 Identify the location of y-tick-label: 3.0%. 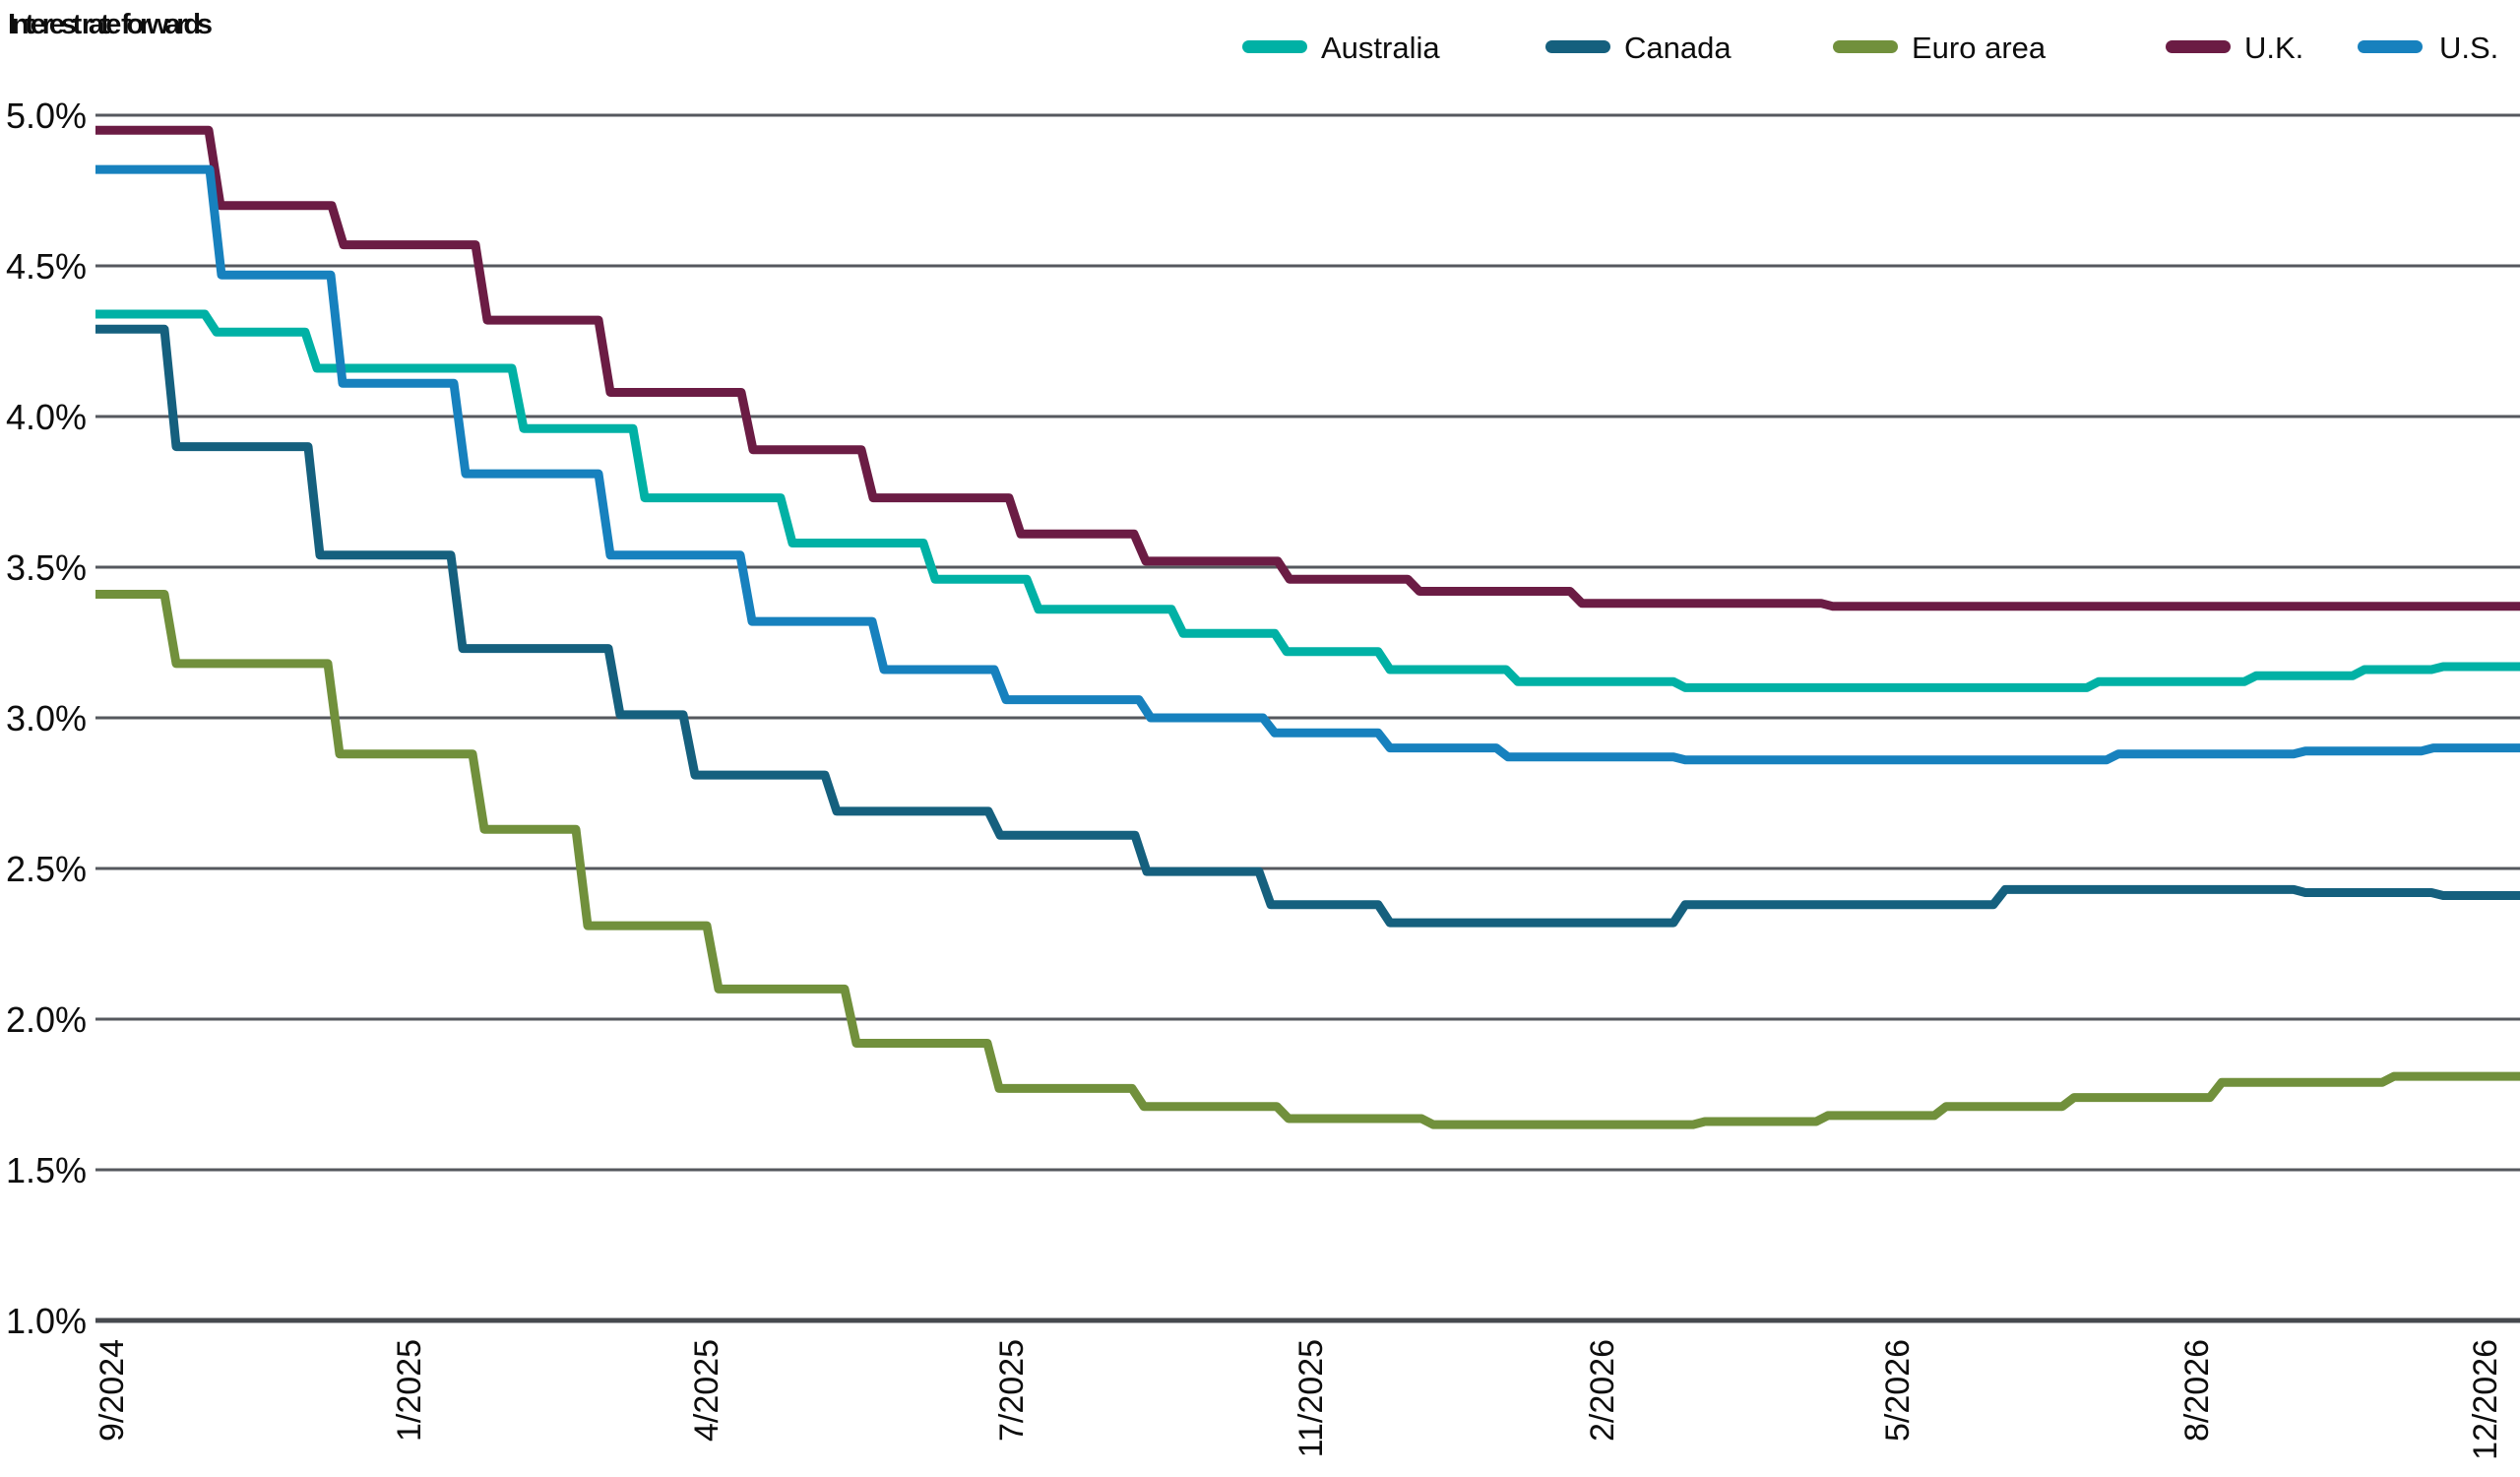
(46, 718).